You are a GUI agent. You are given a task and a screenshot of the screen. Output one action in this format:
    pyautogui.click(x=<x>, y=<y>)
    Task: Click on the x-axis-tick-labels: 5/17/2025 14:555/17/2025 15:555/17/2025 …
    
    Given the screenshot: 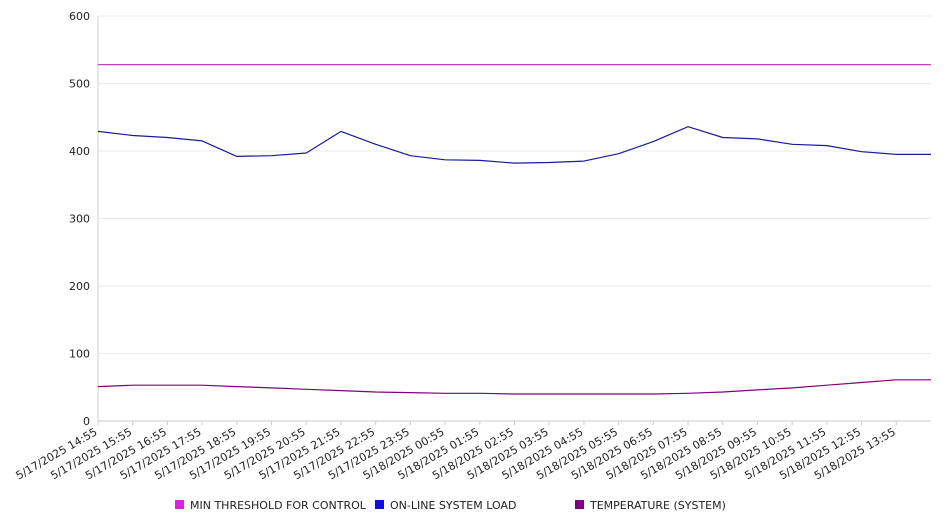 What is the action you would take?
    pyautogui.click(x=456, y=453)
    